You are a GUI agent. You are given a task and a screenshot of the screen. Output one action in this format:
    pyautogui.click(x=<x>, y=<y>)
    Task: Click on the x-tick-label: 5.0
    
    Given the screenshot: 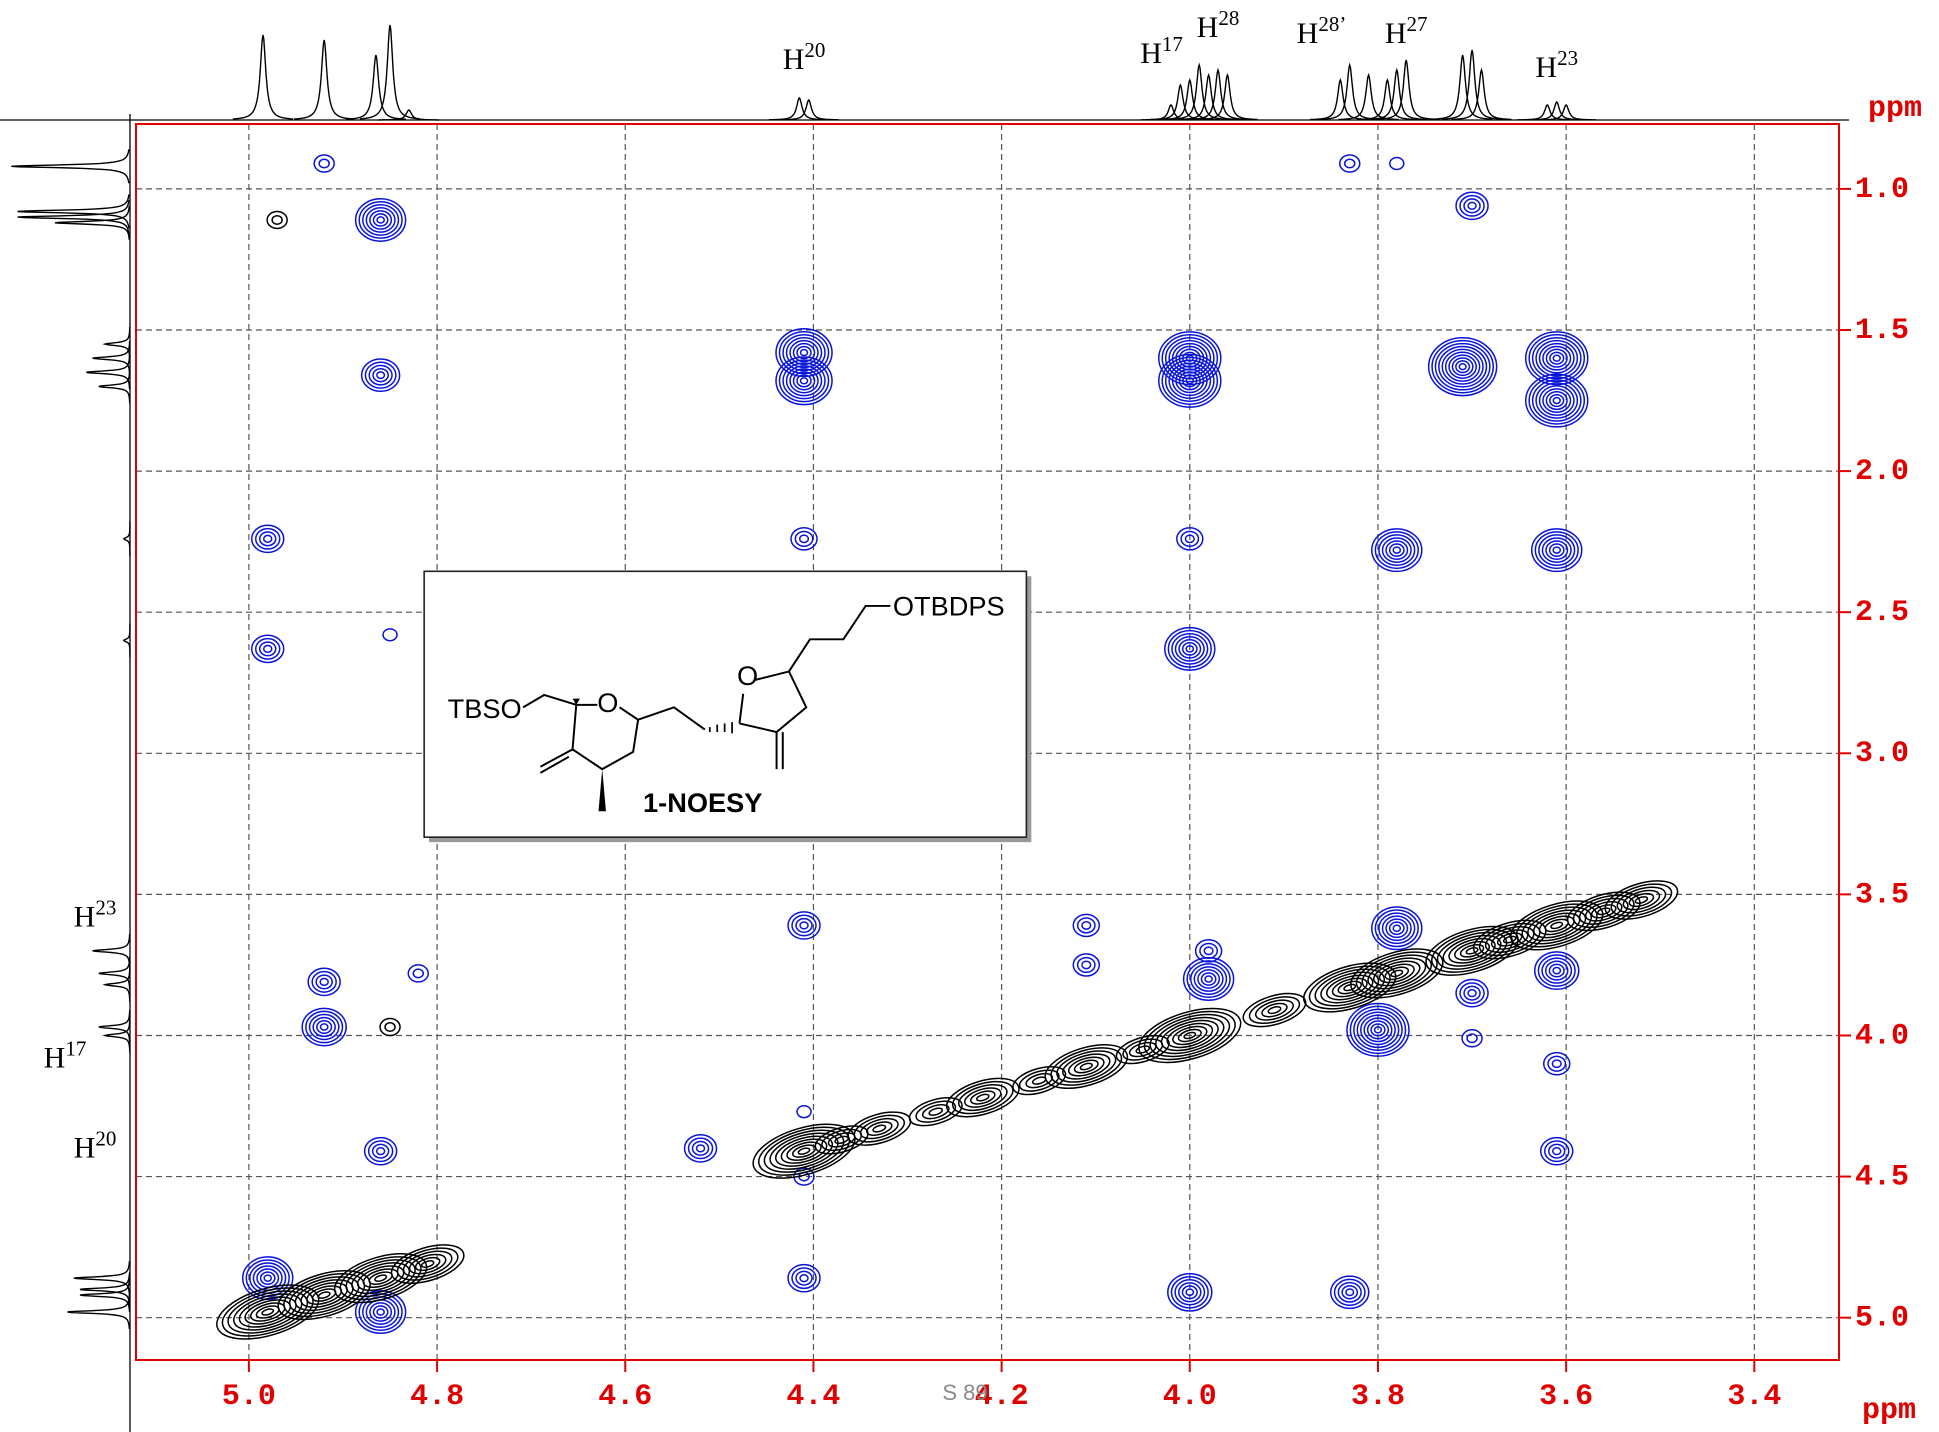 What is the action you would take?
    pyautogui.click(x=249, y=1397)
    